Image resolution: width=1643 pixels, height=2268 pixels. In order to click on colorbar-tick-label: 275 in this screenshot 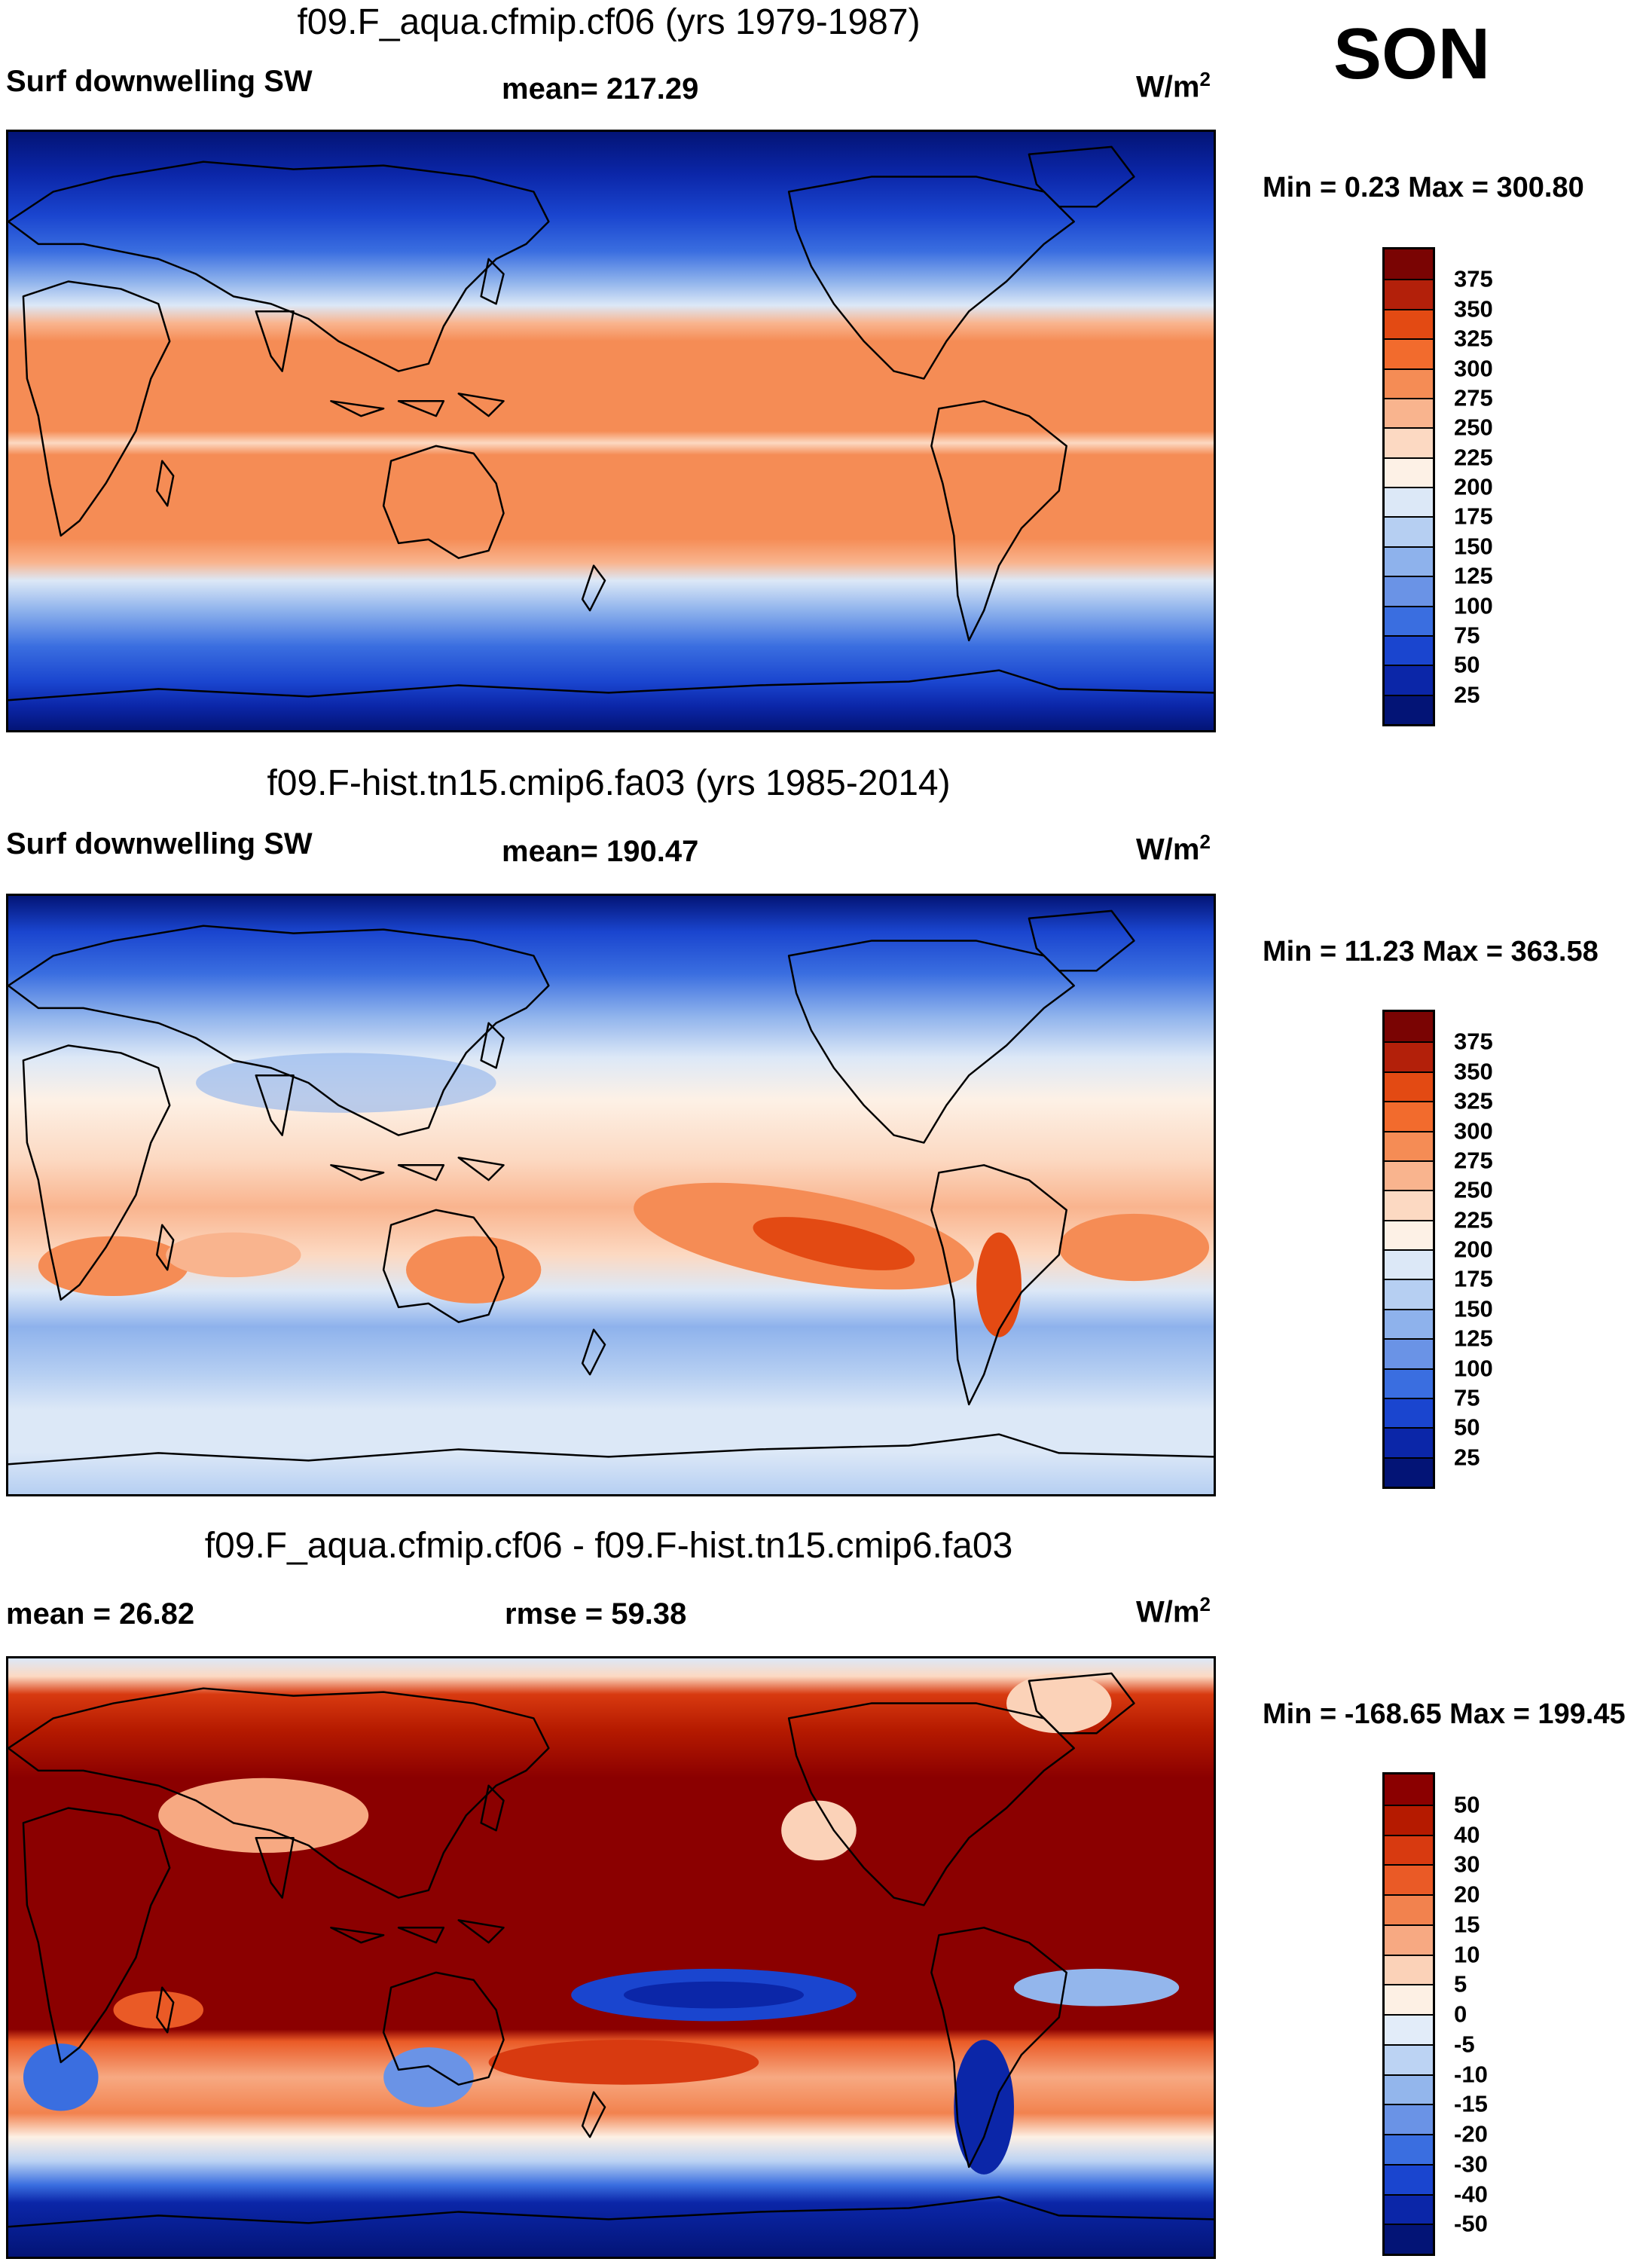, I will do `click(1473, 397)`.